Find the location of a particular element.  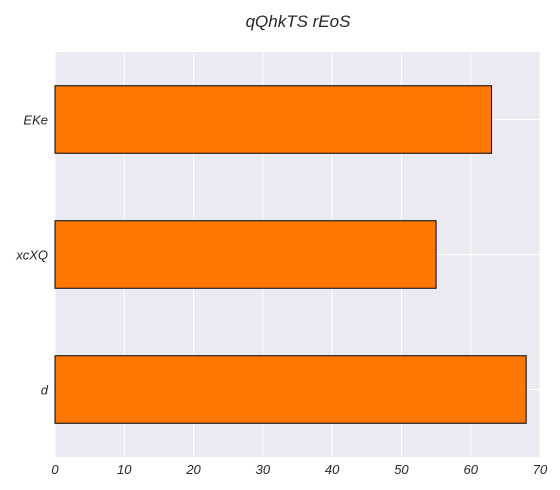

y-tick-label: xcXQ is located at coordinates (31, 255).